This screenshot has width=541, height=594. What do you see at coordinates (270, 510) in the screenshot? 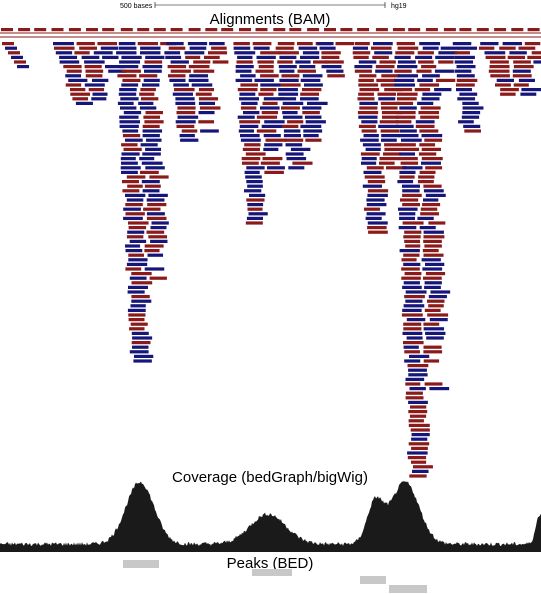
I see `coverage-track: Coverage (bedGraph/bigWig)` at bounding box center [270, 510].